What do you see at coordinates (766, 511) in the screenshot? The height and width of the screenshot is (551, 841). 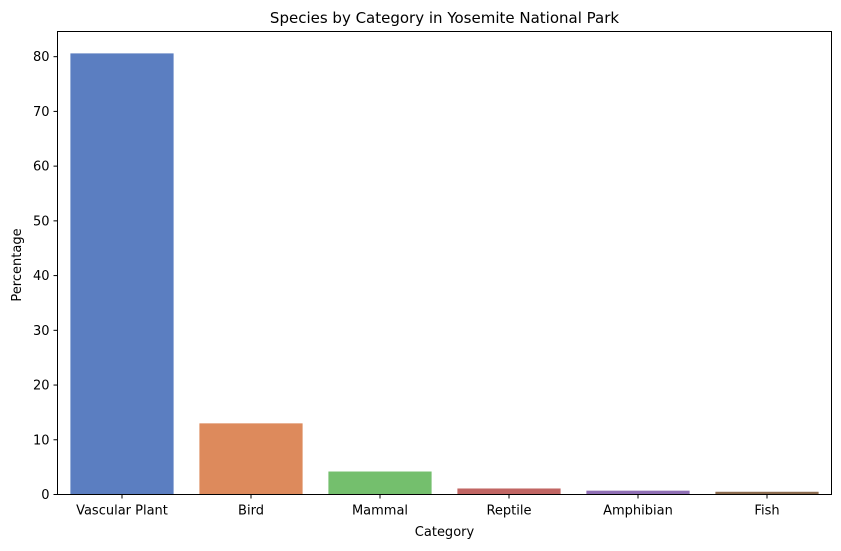 I see `x-tick-label: Fish` at bounding box center [766, 511].